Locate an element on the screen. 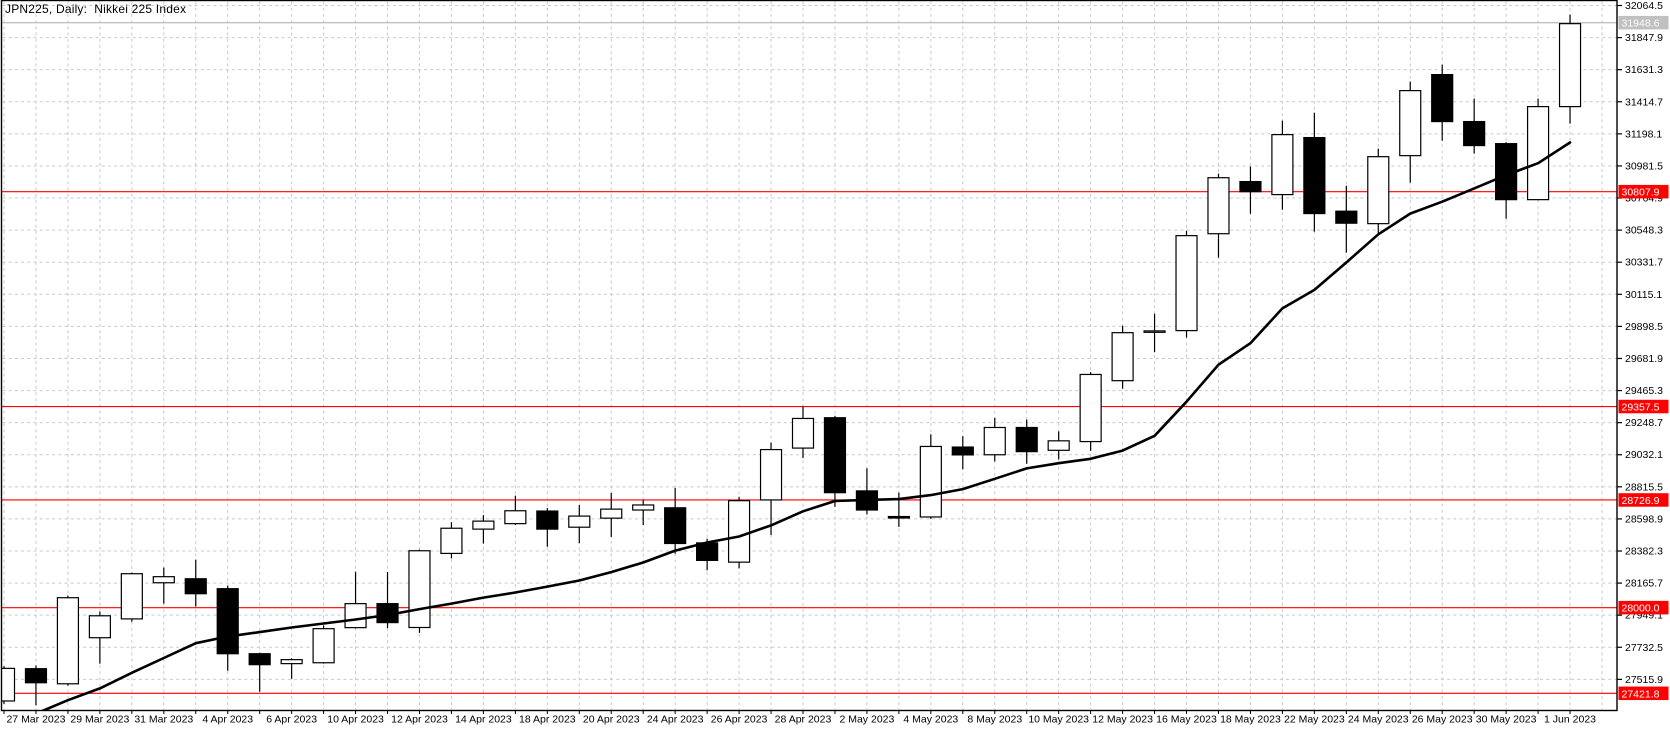 This screenshot has height=731, width=1670. y-axis-label: 30548.3 is located at coordinates (1644, 231).